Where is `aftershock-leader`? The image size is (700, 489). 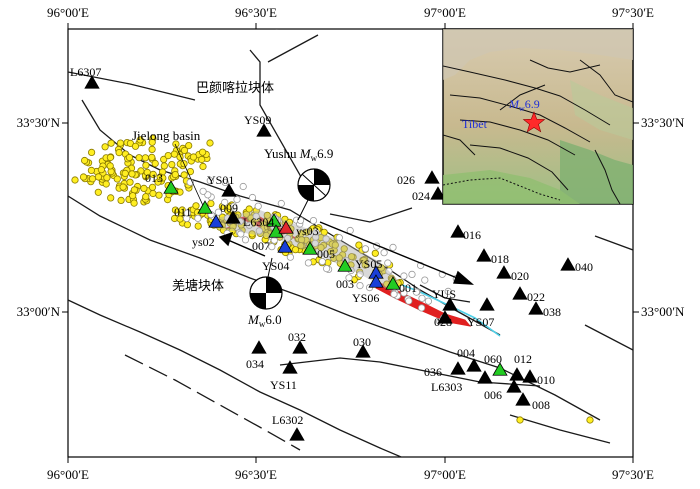
aftershock-leader is located at coordinates (270, 267).